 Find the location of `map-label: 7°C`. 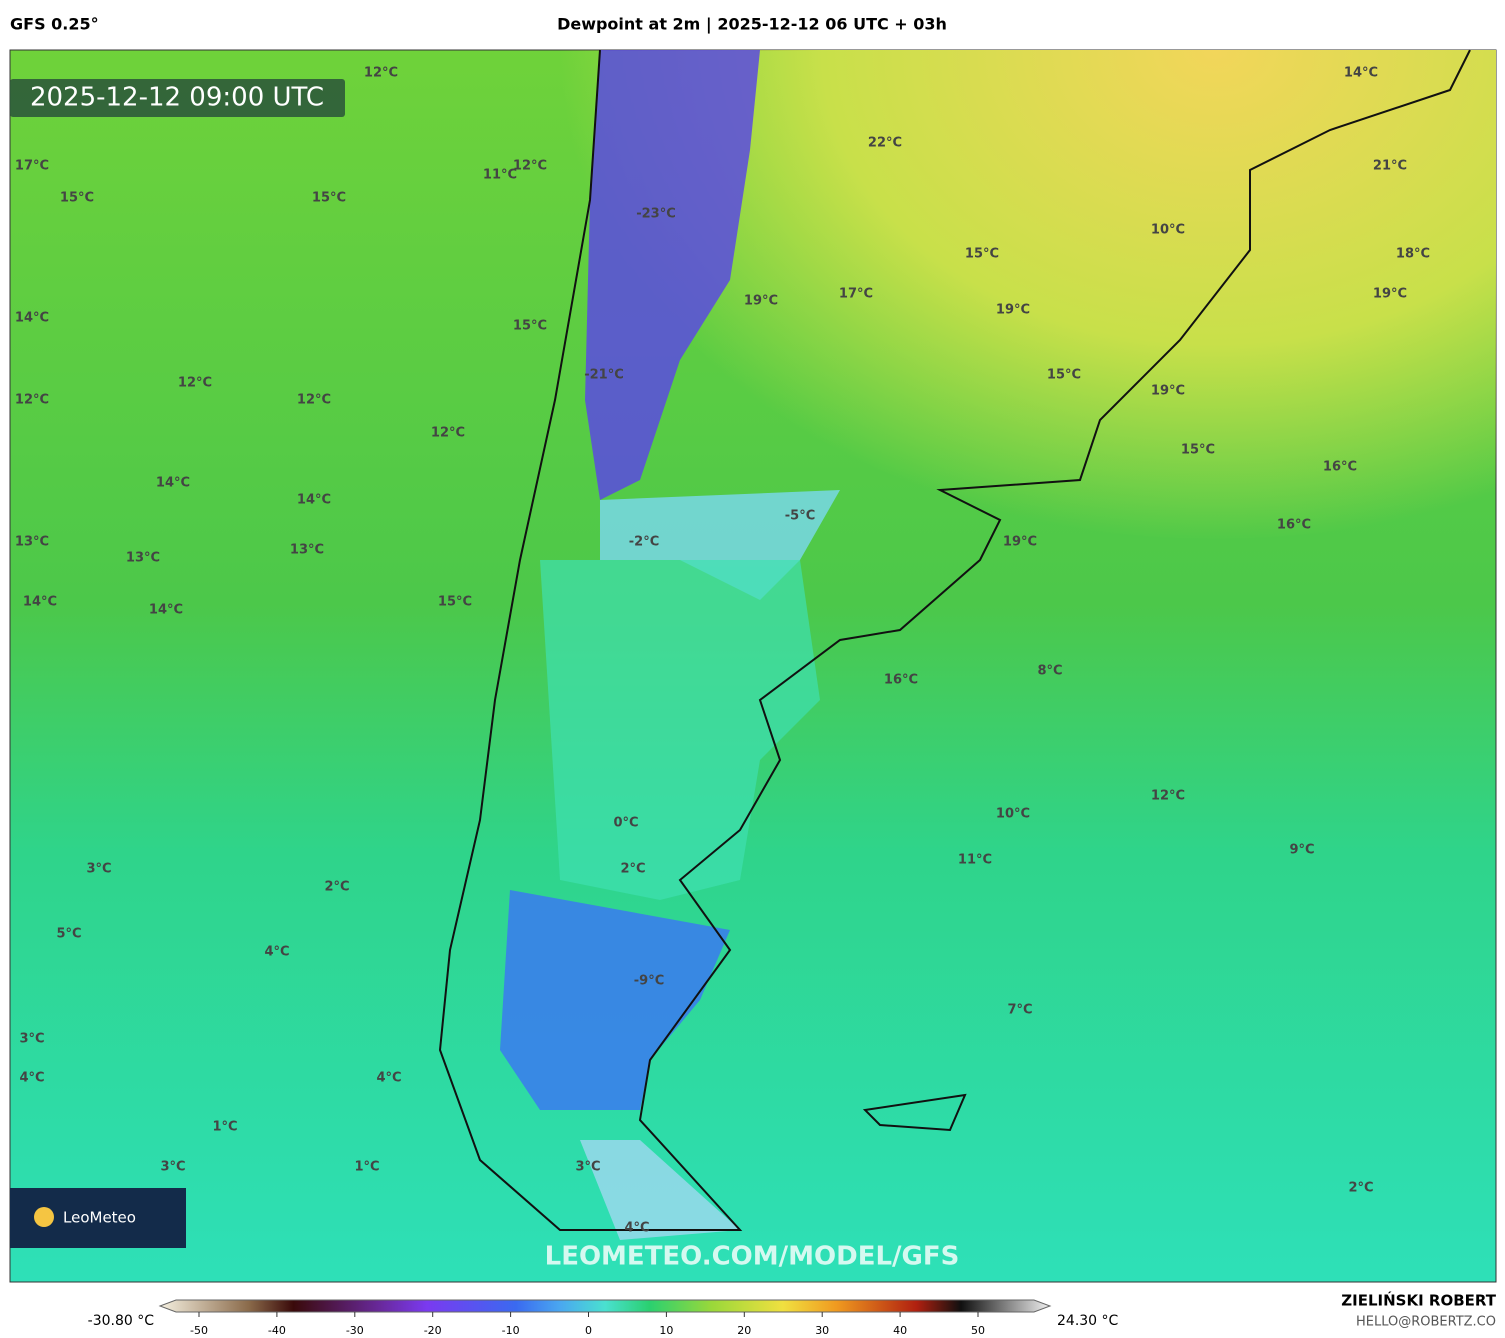

map-label: 7°C is located at coordinates (1019, 1010).